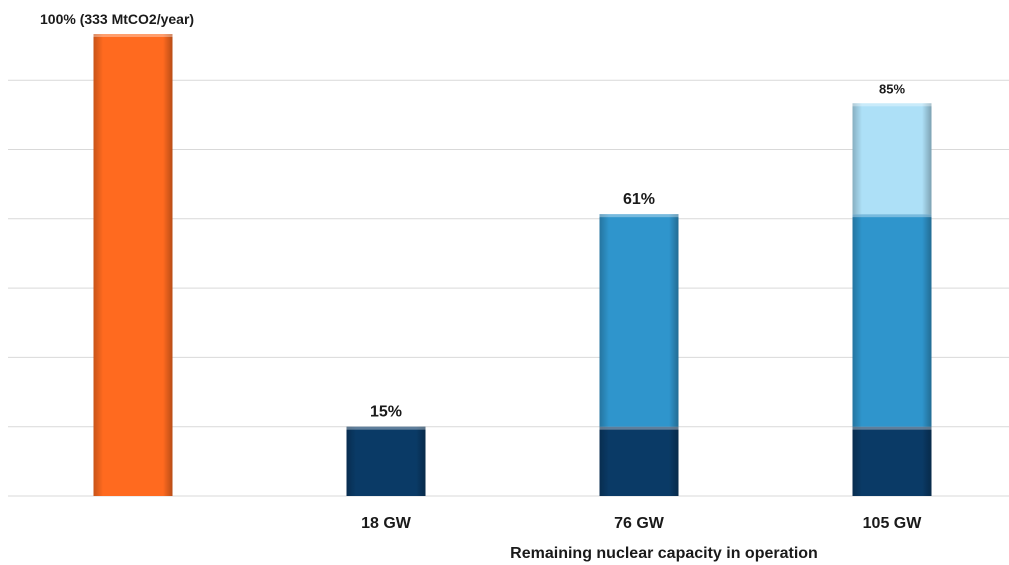 This screenshot has height=565, width=1009. I want to click on x-tick-label: 76 GW, so click(639, 523).